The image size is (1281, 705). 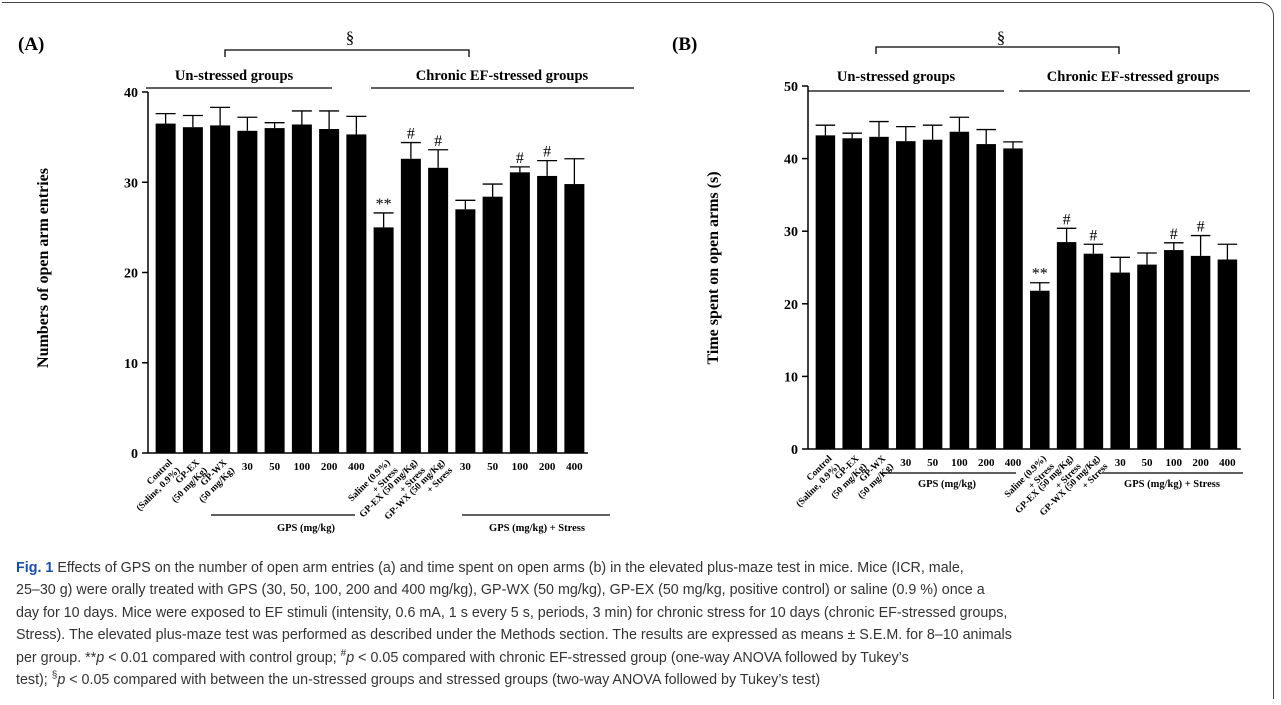 What do you see at coordinates (1001, 37) in the screenshot?
I see `section-mark-b: §` at bounding box center [1001, 37].